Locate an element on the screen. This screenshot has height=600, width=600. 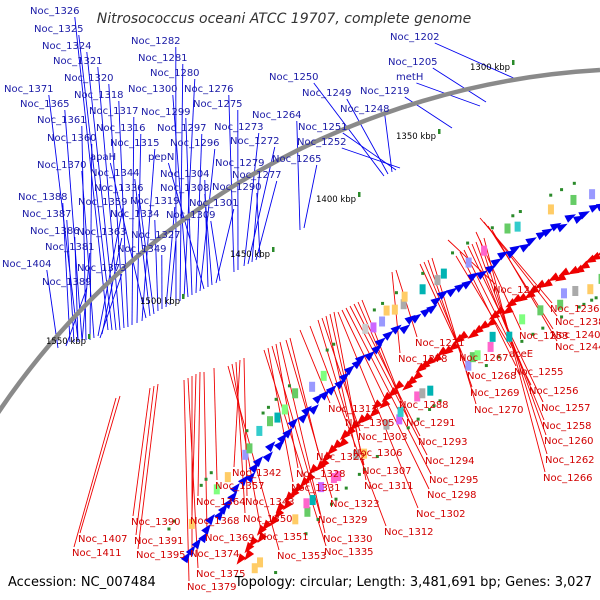
gene-label: Noc_1368 is located at coordinates (215, 521).